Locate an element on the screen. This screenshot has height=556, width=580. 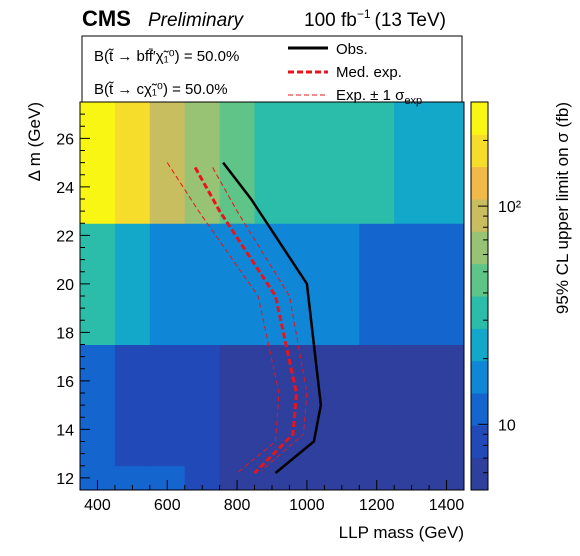
x-tick-label: 600 is located at coordinates (167, 505).